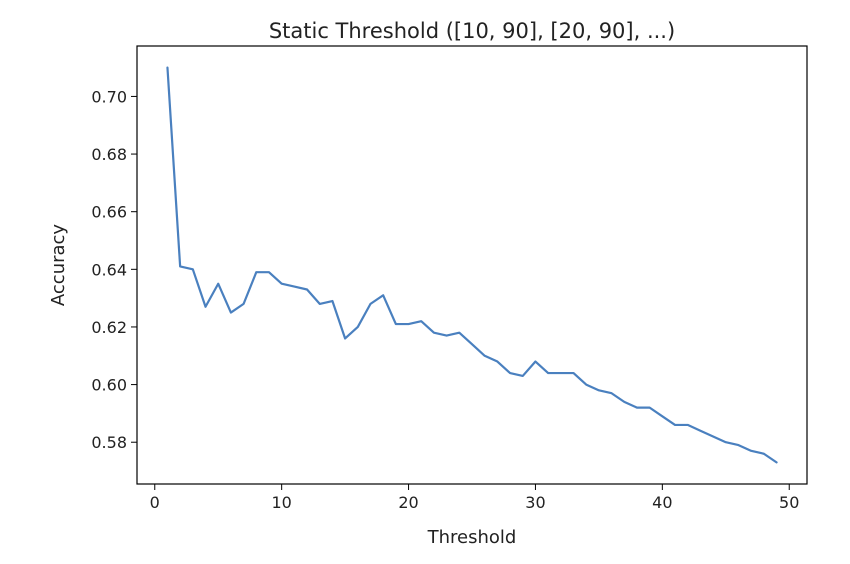 The width and height of the screenshot is (850, 564). I want to click on y-tick-label: 0.62, so click(109, 327).